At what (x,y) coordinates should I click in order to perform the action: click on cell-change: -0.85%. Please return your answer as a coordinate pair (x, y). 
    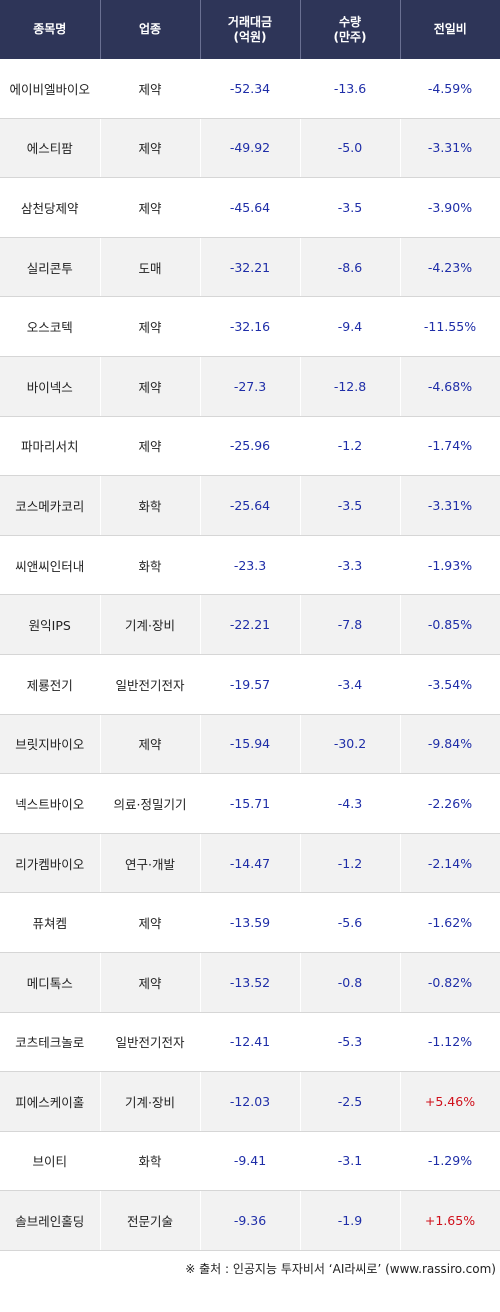
    Looking at the image, I should click on (450, 624).